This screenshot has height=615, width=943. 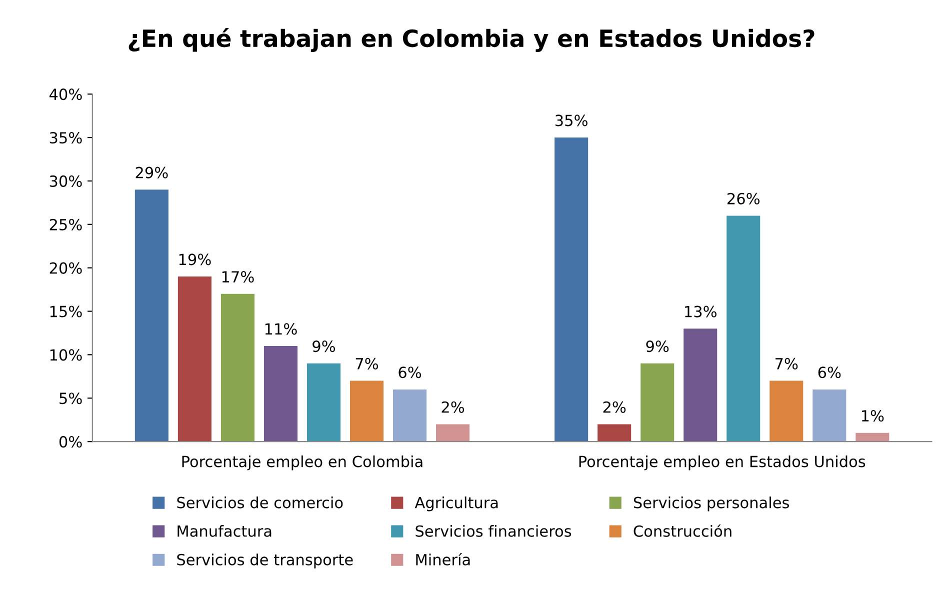 What do you see at coordinates (443, 559) in the screenshot?
I see `legend-label: Minería` at bounding box center [443, 559].